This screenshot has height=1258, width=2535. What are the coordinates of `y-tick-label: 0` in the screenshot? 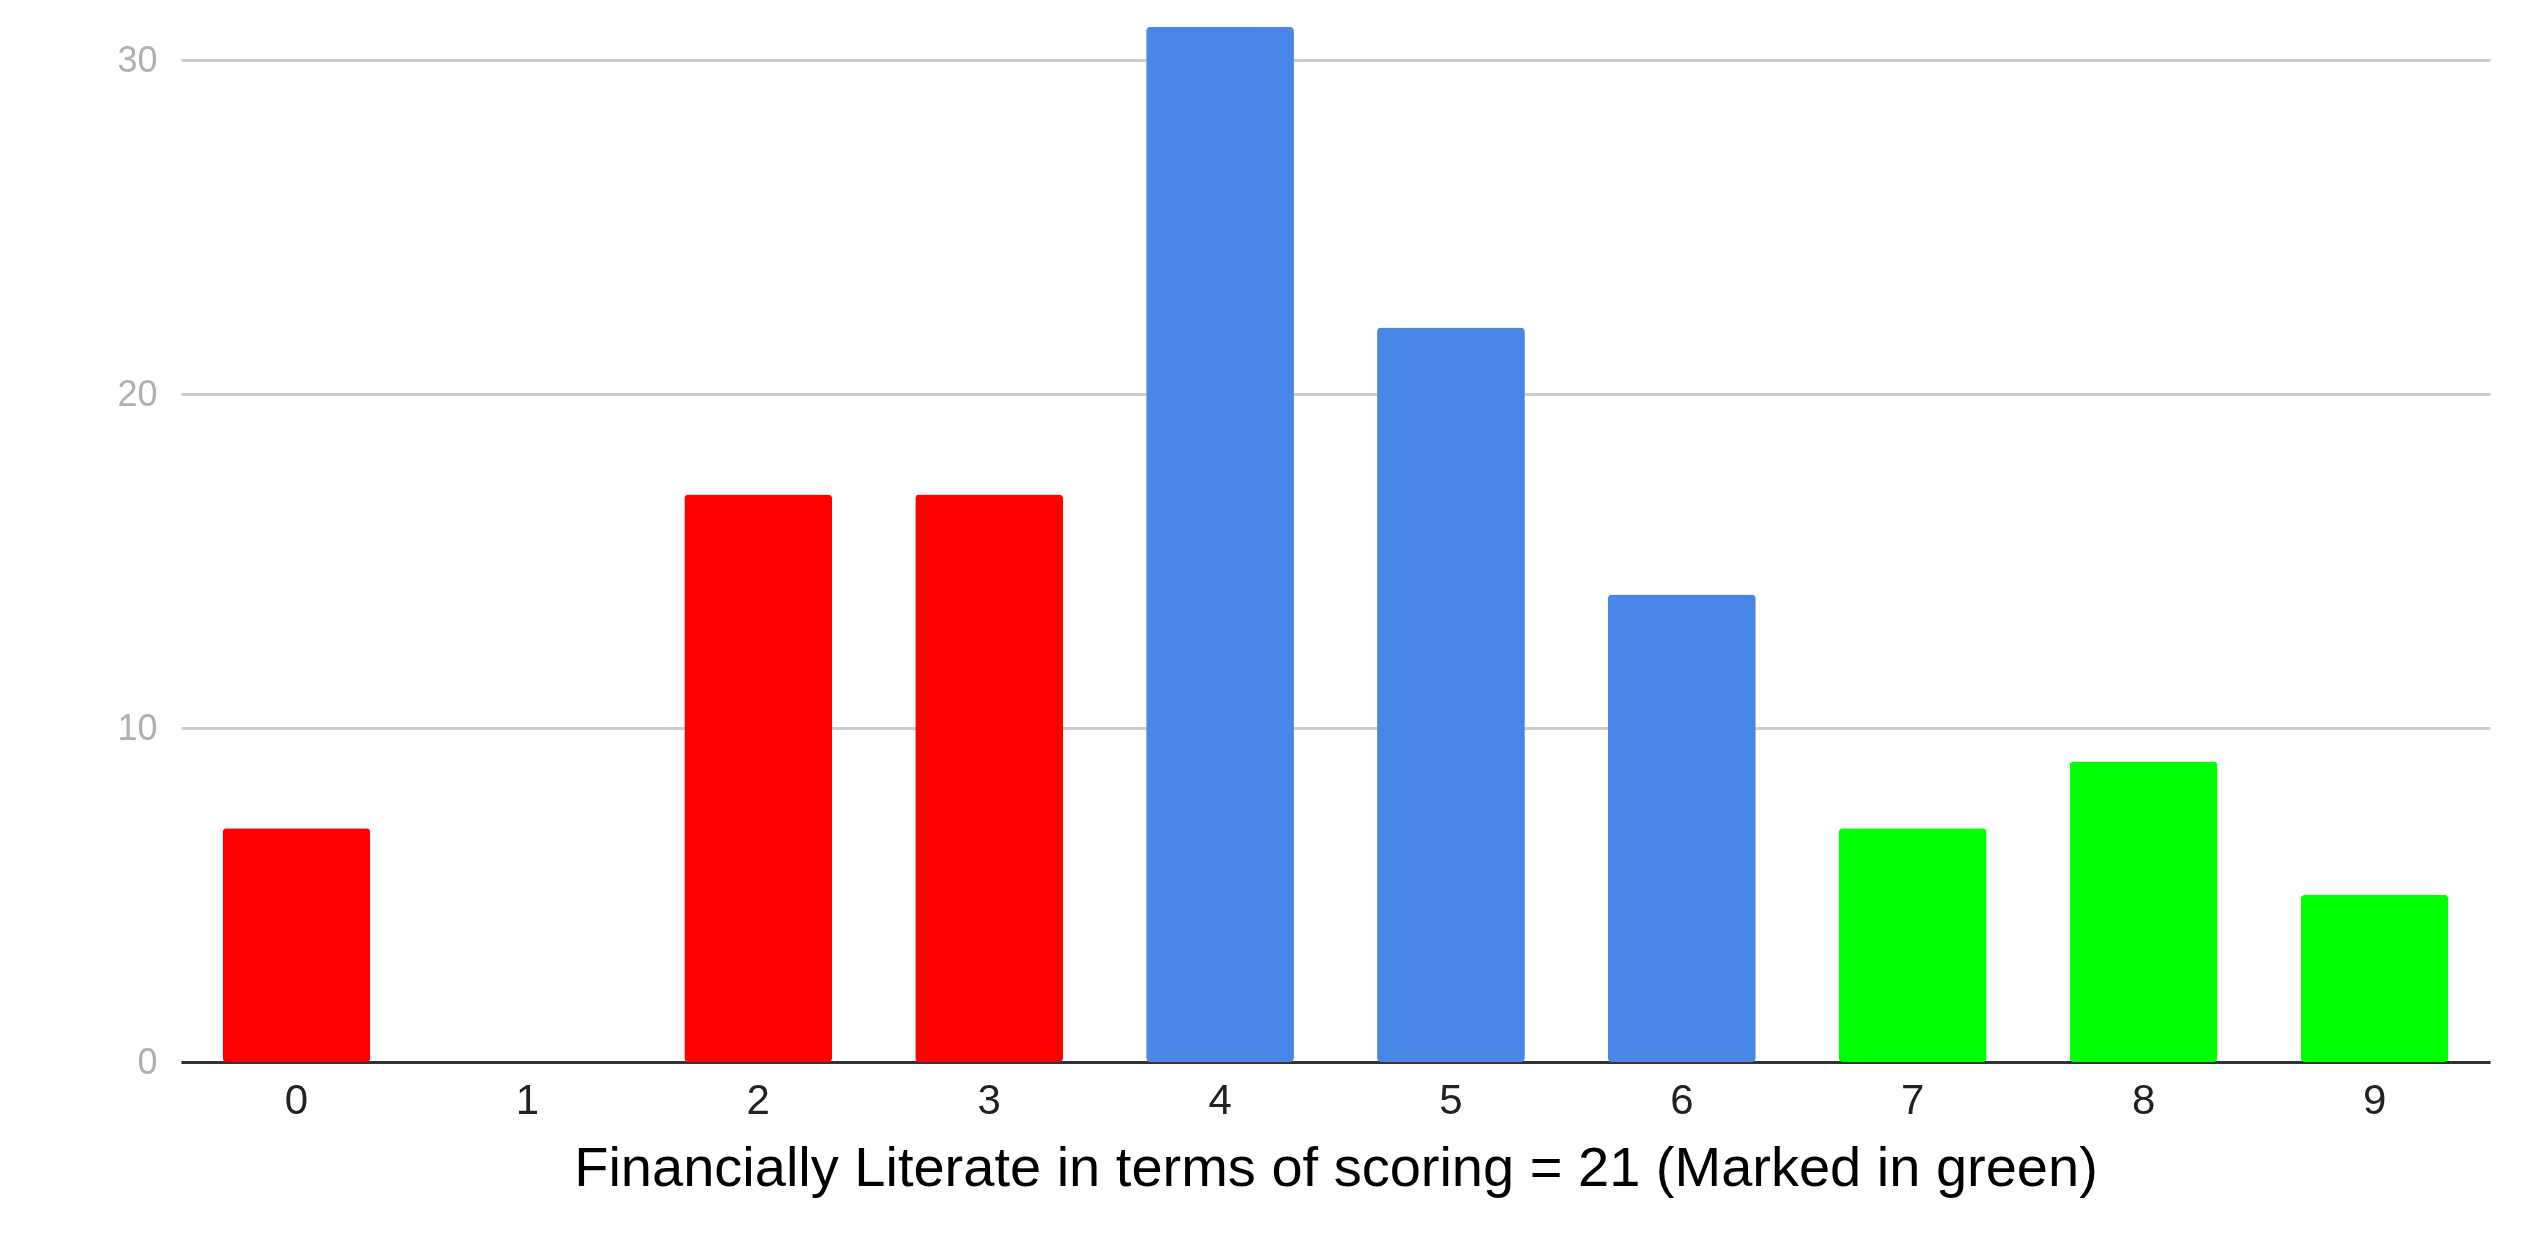 It's located at (147, 1061).